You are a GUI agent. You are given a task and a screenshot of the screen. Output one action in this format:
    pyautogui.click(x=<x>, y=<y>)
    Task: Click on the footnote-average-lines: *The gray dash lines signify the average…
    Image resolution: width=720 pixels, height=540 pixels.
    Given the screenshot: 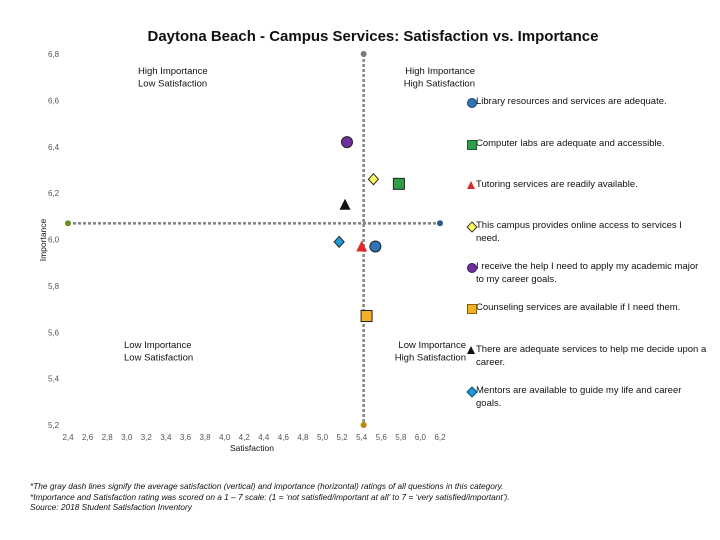 What is the action you would take?
    pyautogui.click(x=267, y=486)
    